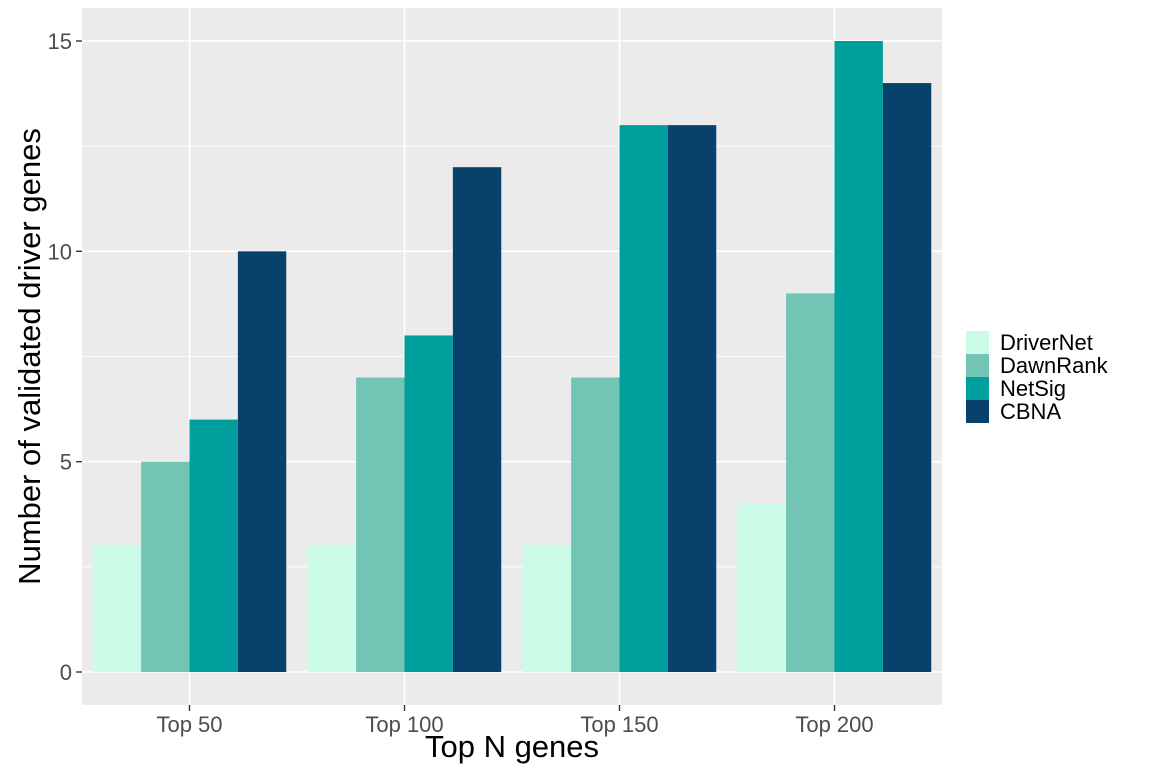 Image resolution: width=1149 pixels, height=767 pixels. Describe the element at coordinates (66, 672) in the screenshot. I see `y-tick-label: 0` at that location.